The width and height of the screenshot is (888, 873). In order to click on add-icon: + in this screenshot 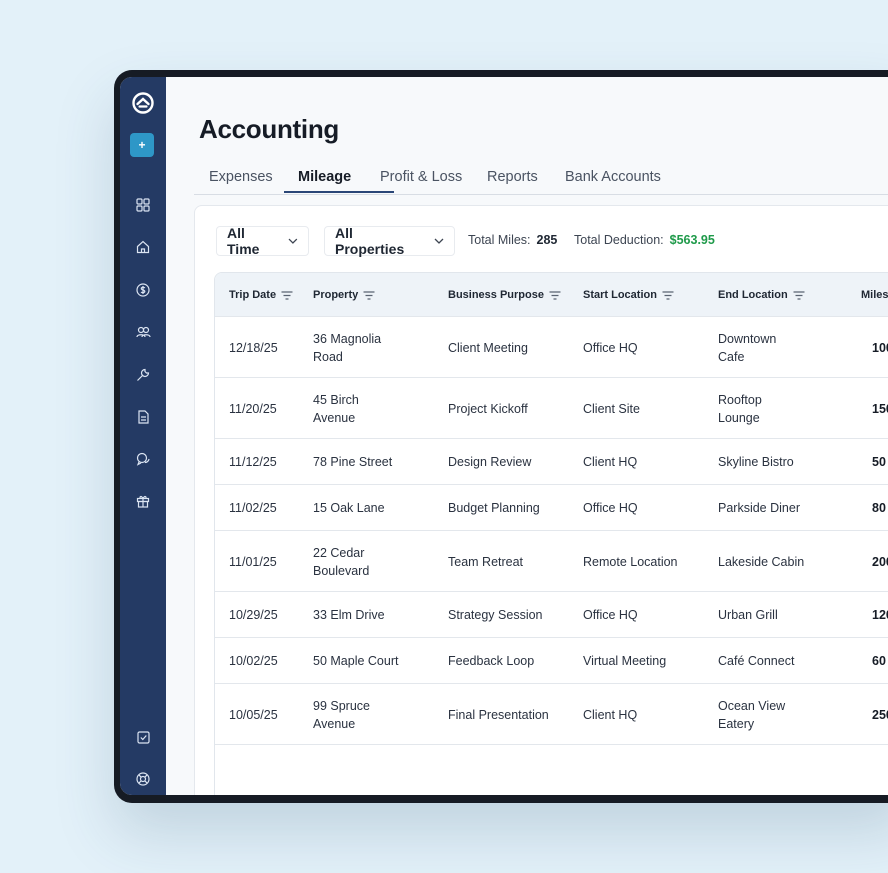, I will do `click(142, 145)`.